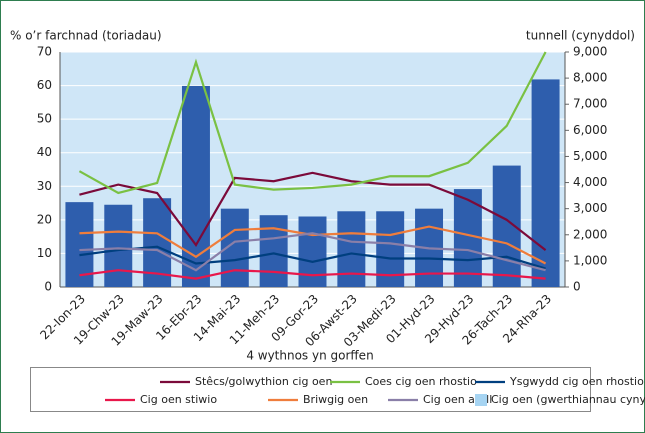 This screenshot has width=645, height=433. What do you see at coordinates (590, 260) in the screenshot?
I see `y2-tick-label: 1,000` at bounding box center [590, 260].